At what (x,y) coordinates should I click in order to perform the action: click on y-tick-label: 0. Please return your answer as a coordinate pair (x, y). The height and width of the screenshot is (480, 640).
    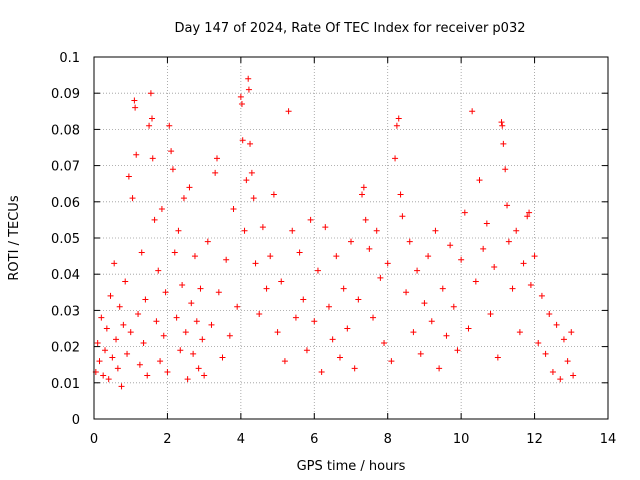
    Looking at the image, I should click on (76, 420).